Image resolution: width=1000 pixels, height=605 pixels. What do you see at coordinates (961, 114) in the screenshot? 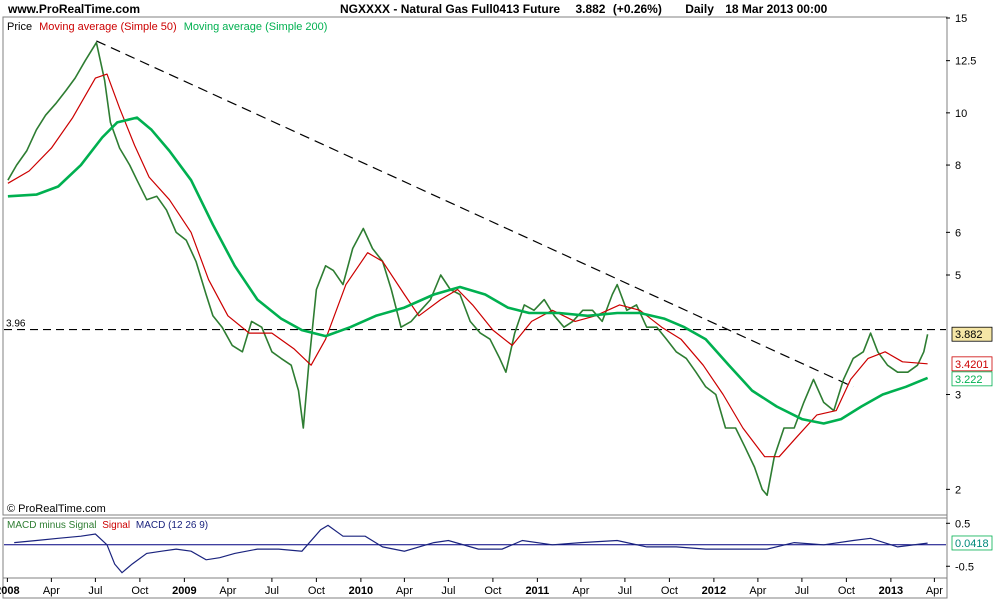
I see `price-y-tick-label: 10` at bounding box center [961, 114].